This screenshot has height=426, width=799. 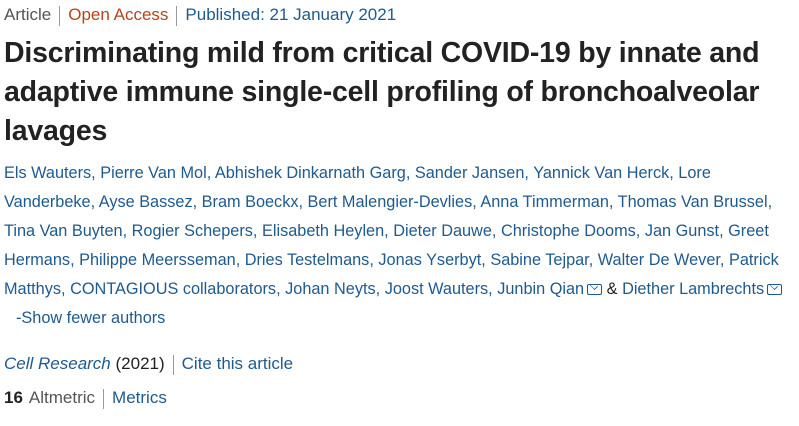 What do you see at coordinates (390, 202) in the screenshot?
I see `author-link: Bert Malengier-Devlies` at bounding box center [390, 202].